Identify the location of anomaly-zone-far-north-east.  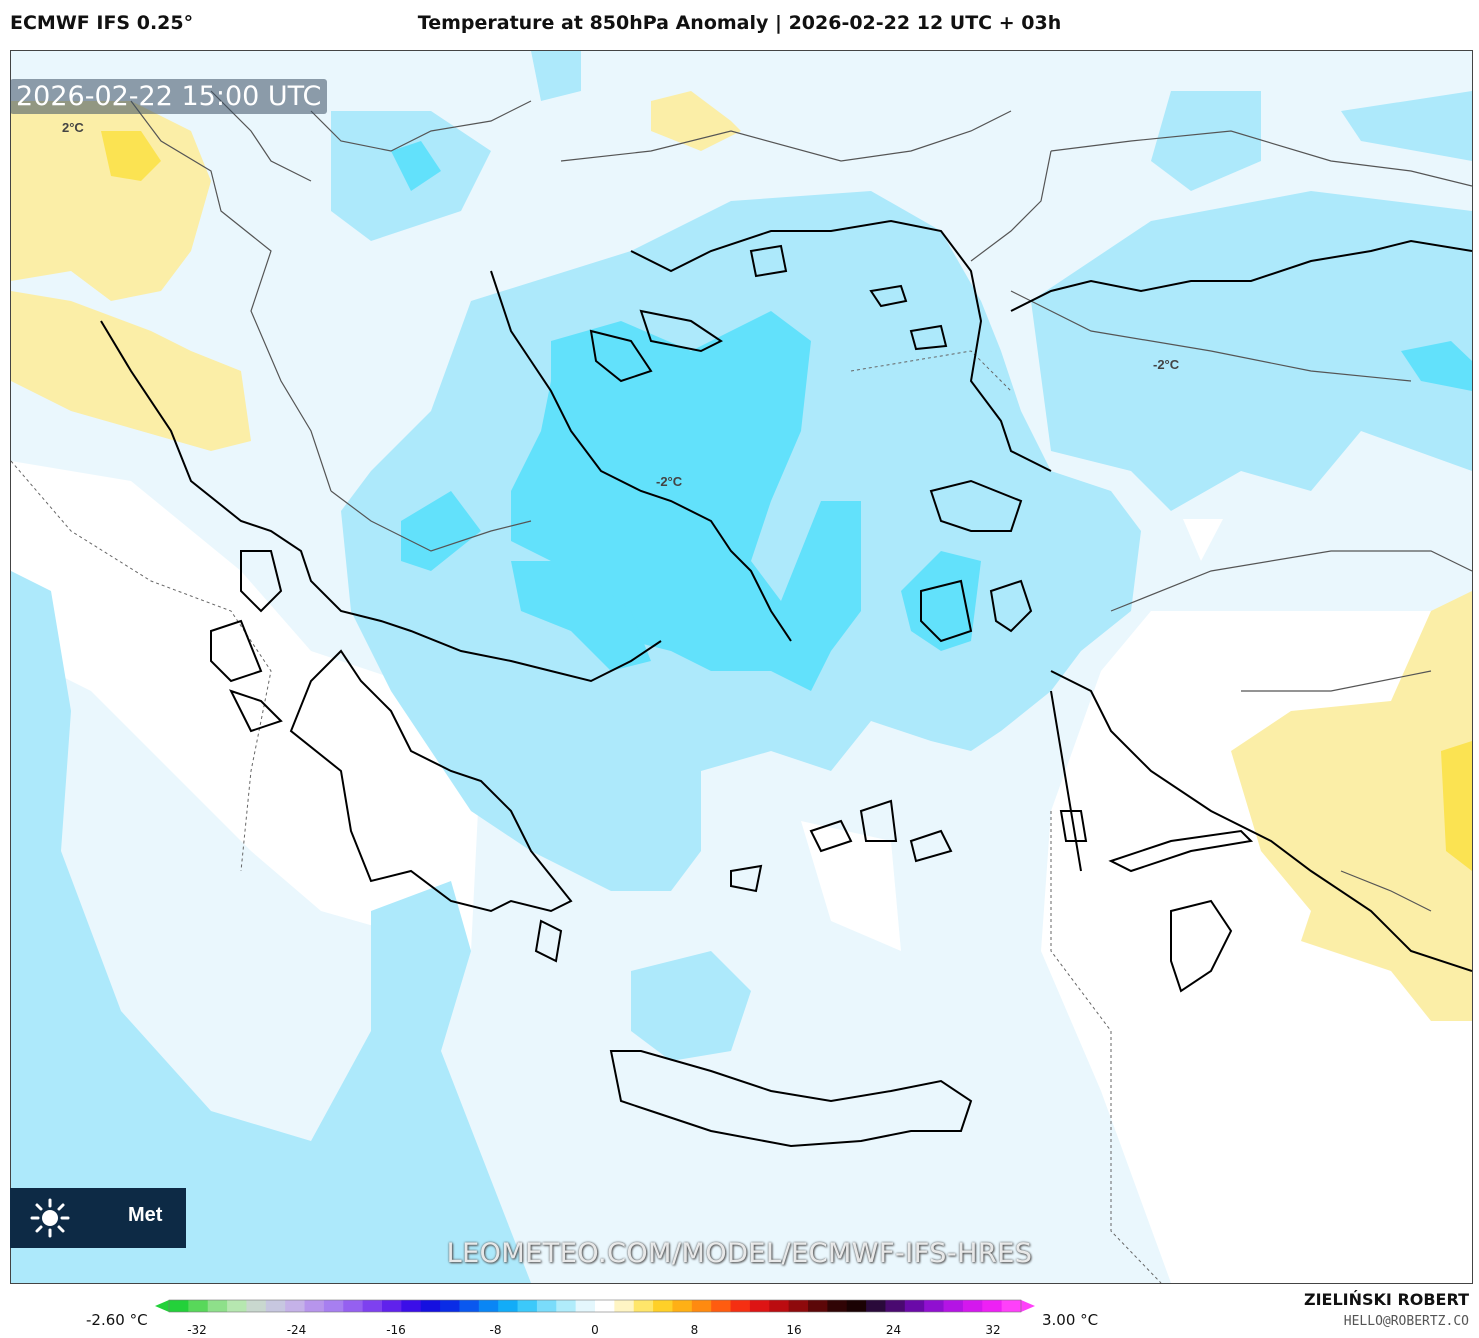
(1406, 126).